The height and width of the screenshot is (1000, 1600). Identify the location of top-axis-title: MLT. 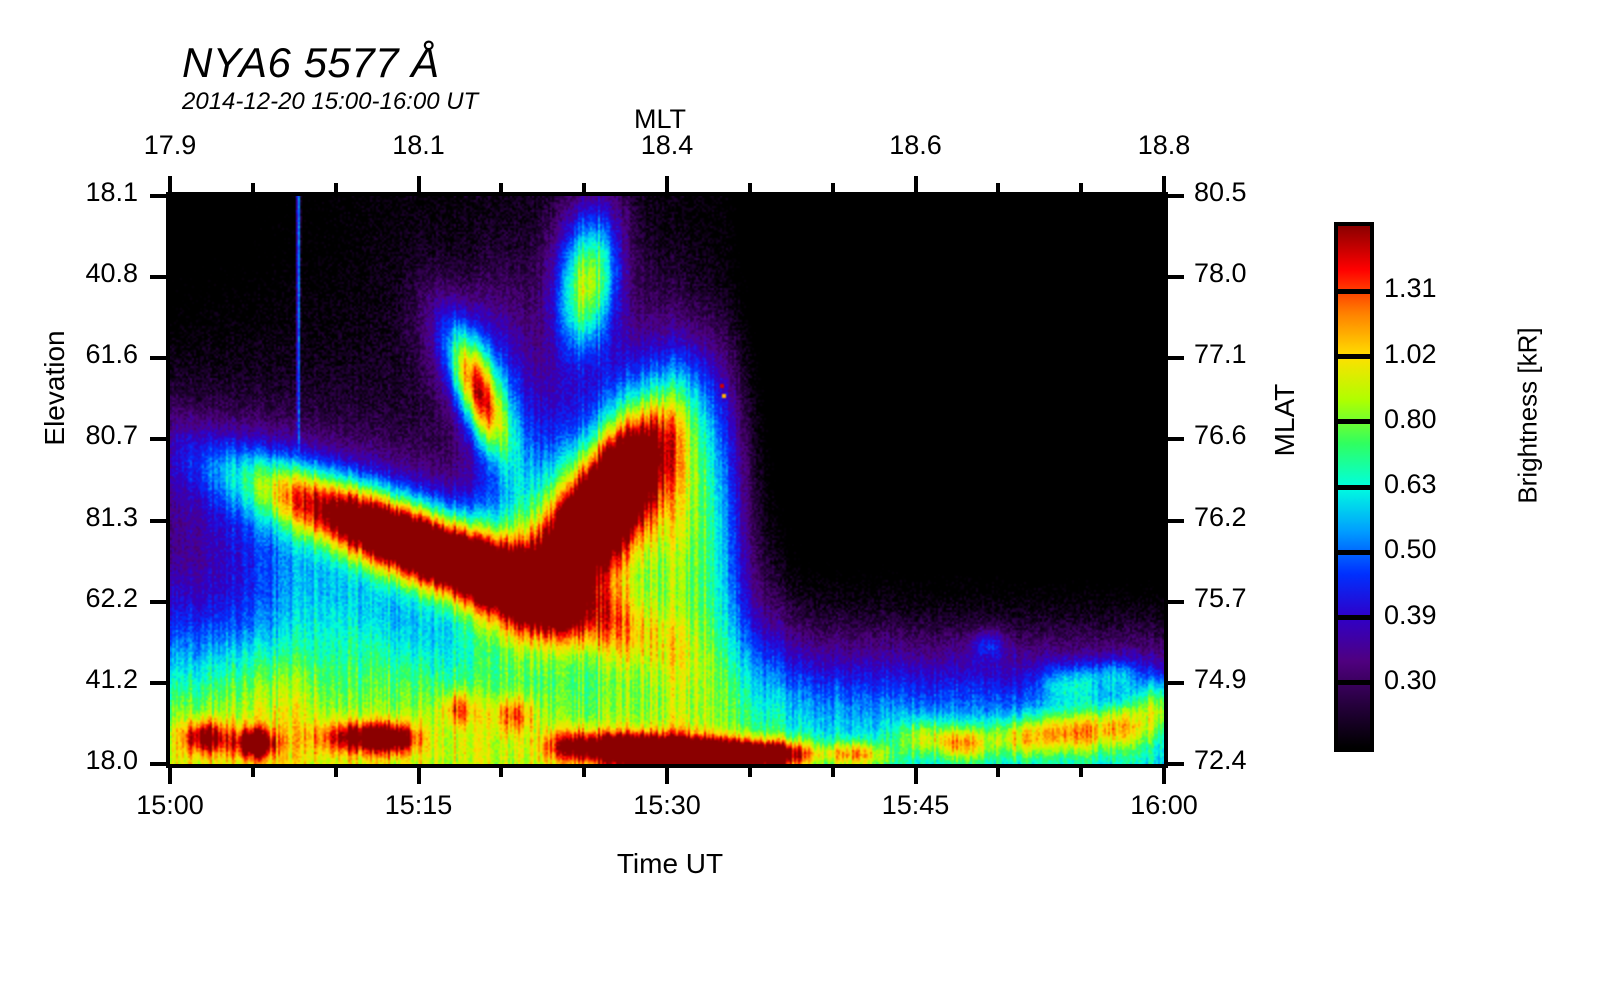
(660, 119).